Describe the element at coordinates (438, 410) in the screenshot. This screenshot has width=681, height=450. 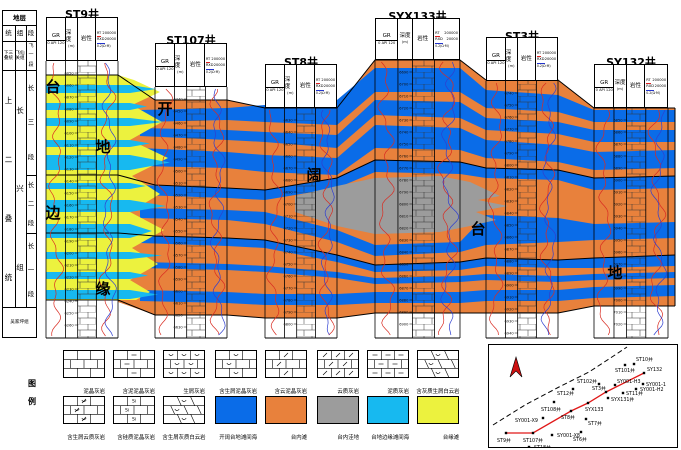
I see `facies-color-swatch` at that location.